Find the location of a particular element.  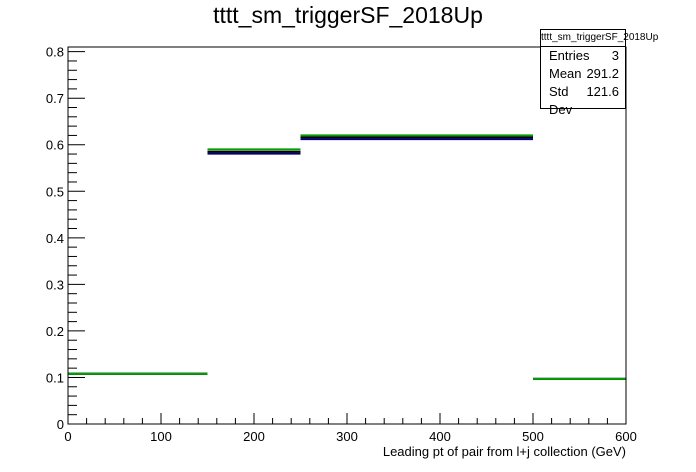

x-tick-label: 200 is located at coordinates (254, 436).